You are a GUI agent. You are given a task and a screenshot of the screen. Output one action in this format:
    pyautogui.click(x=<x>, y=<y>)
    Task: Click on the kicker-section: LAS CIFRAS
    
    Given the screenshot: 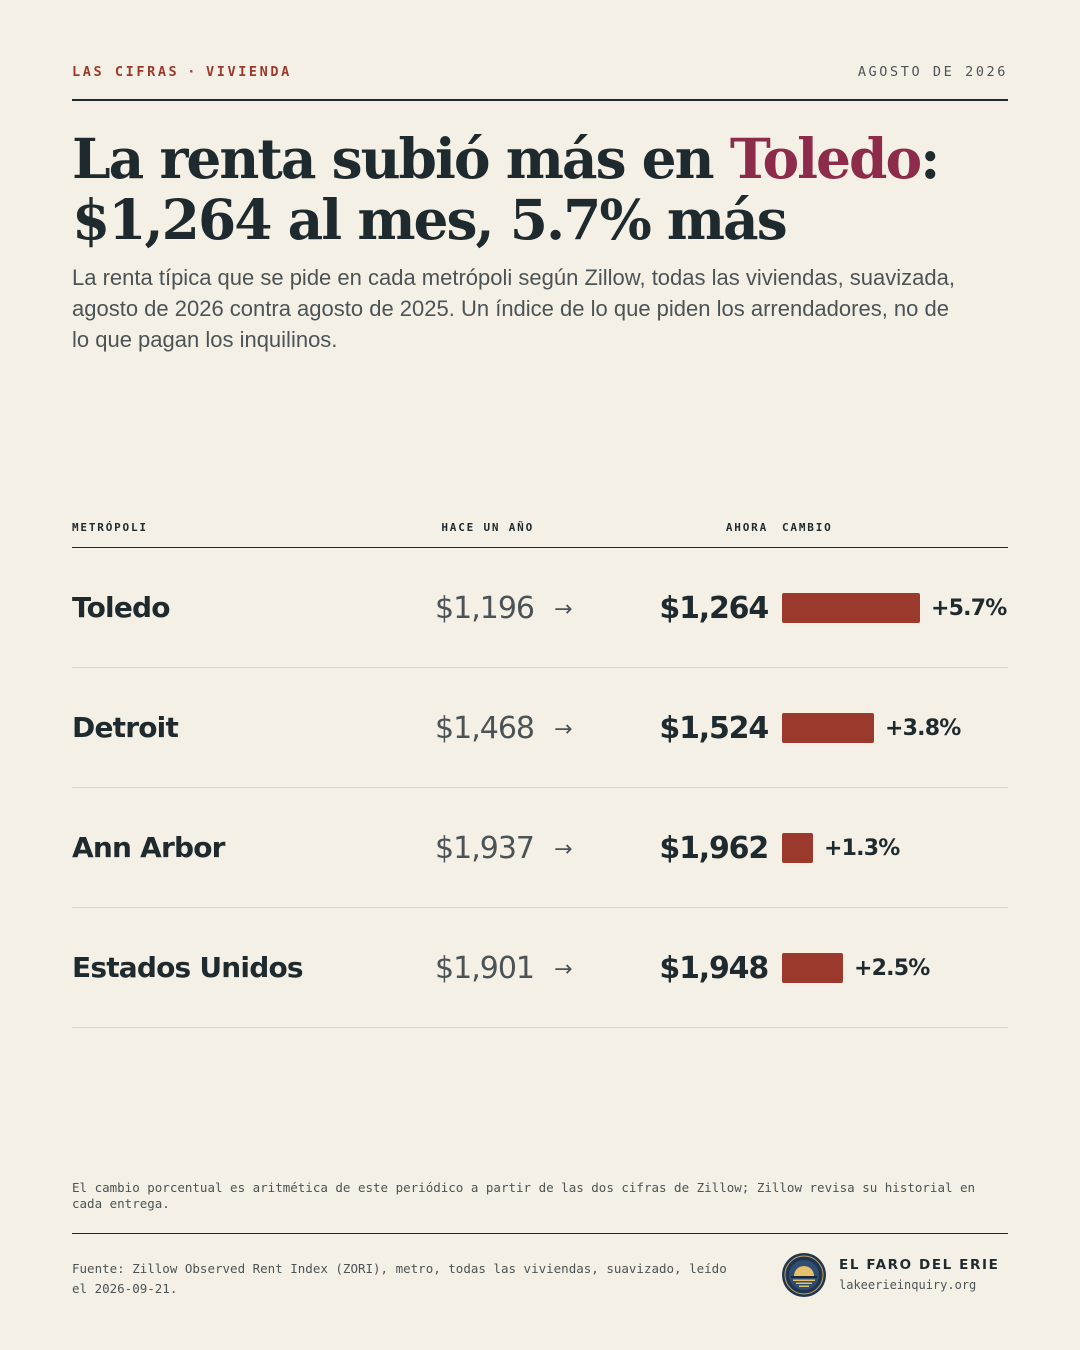 What is the action you would take?
    pyautogui.click(x=126, y=72)
    